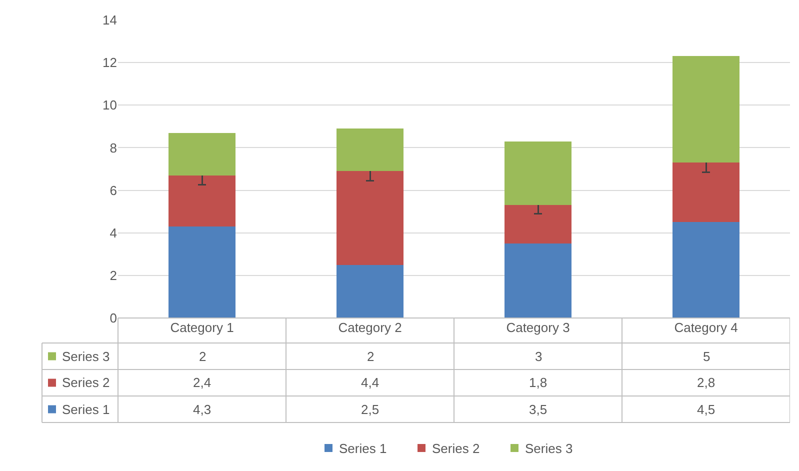 Image resolution: width=799 pixels, height=471 pixels. I want to click on x-tick-label: Category 1, so click(202, 327).